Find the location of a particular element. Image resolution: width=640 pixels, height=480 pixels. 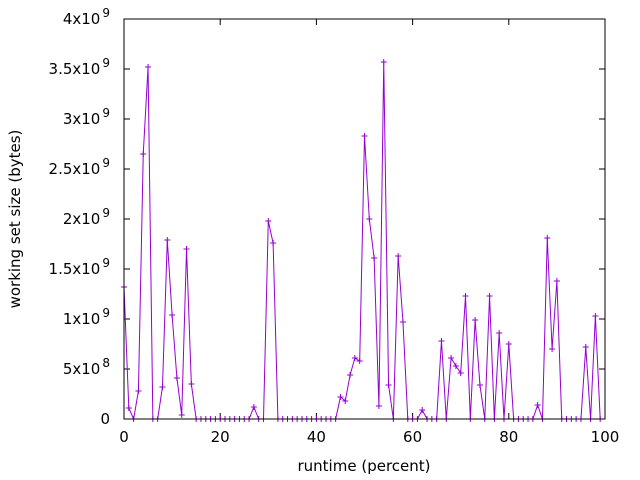

x-tick-label: 100 is located at coordinates (605, 437).